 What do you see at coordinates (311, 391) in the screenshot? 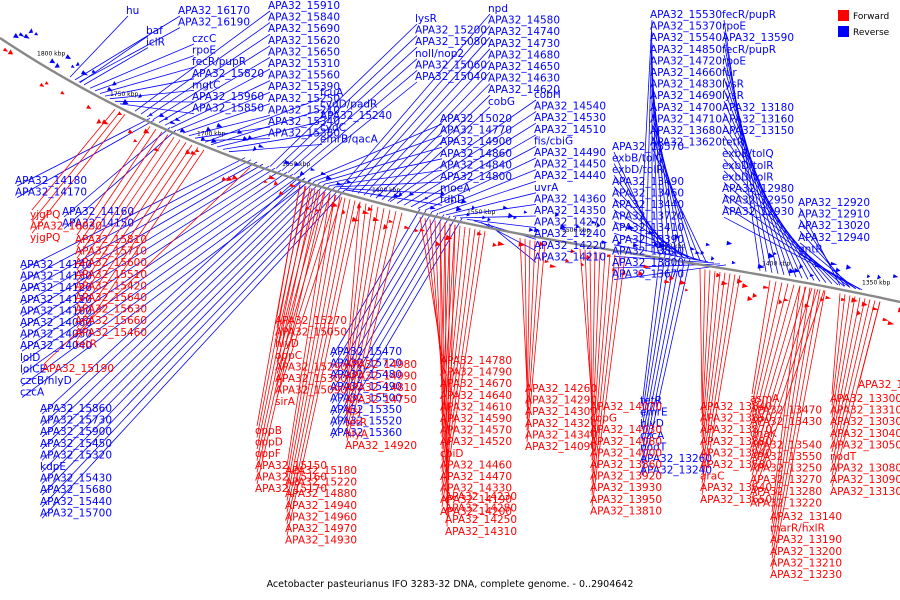
I see `forward-gene-label: APA32_15090` at bounding box center [311, 391].